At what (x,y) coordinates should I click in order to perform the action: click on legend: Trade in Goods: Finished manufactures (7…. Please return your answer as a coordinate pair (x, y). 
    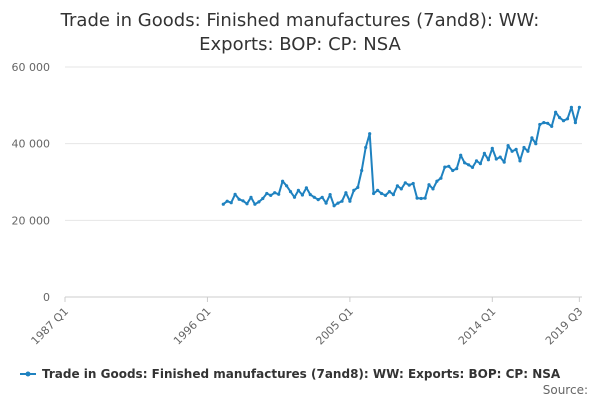
    Looking at the image, I should click on (290, 374).